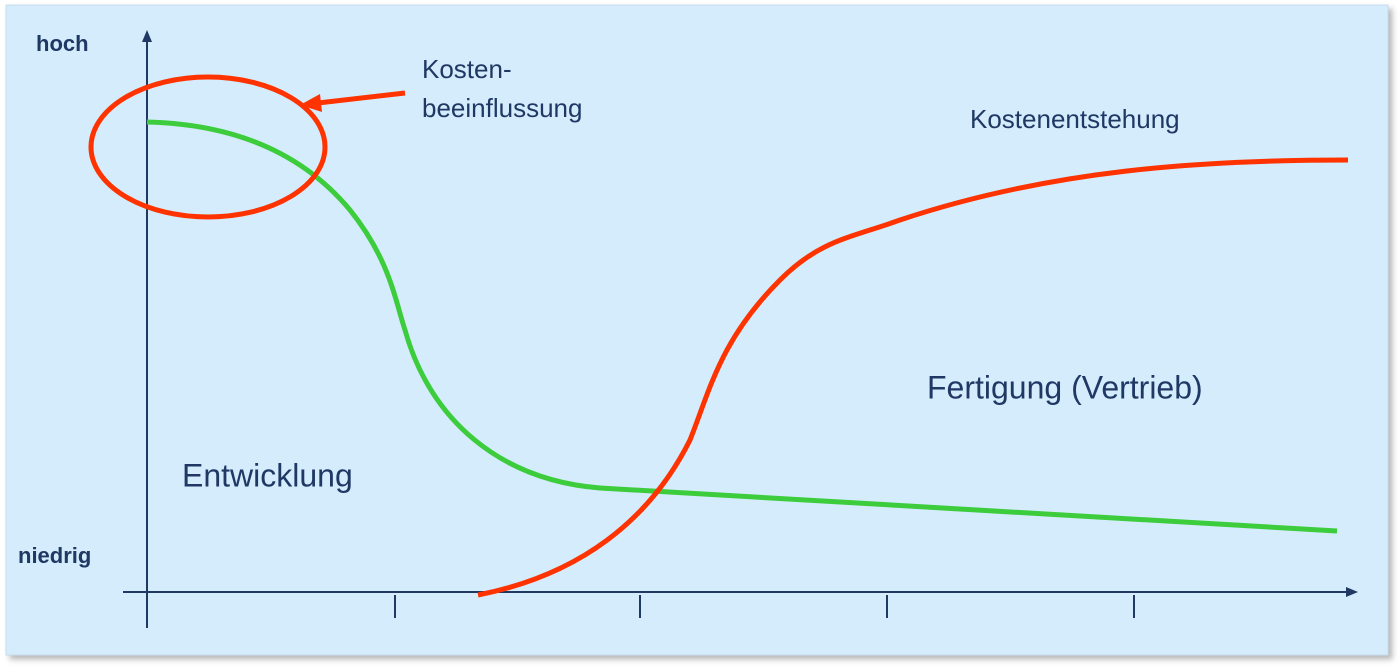 The image size is (1400, 667). What do you see at coordinates (208, 147) in the screenshot?
I see `highlight-ellipse` at bounding box center [208, 147].